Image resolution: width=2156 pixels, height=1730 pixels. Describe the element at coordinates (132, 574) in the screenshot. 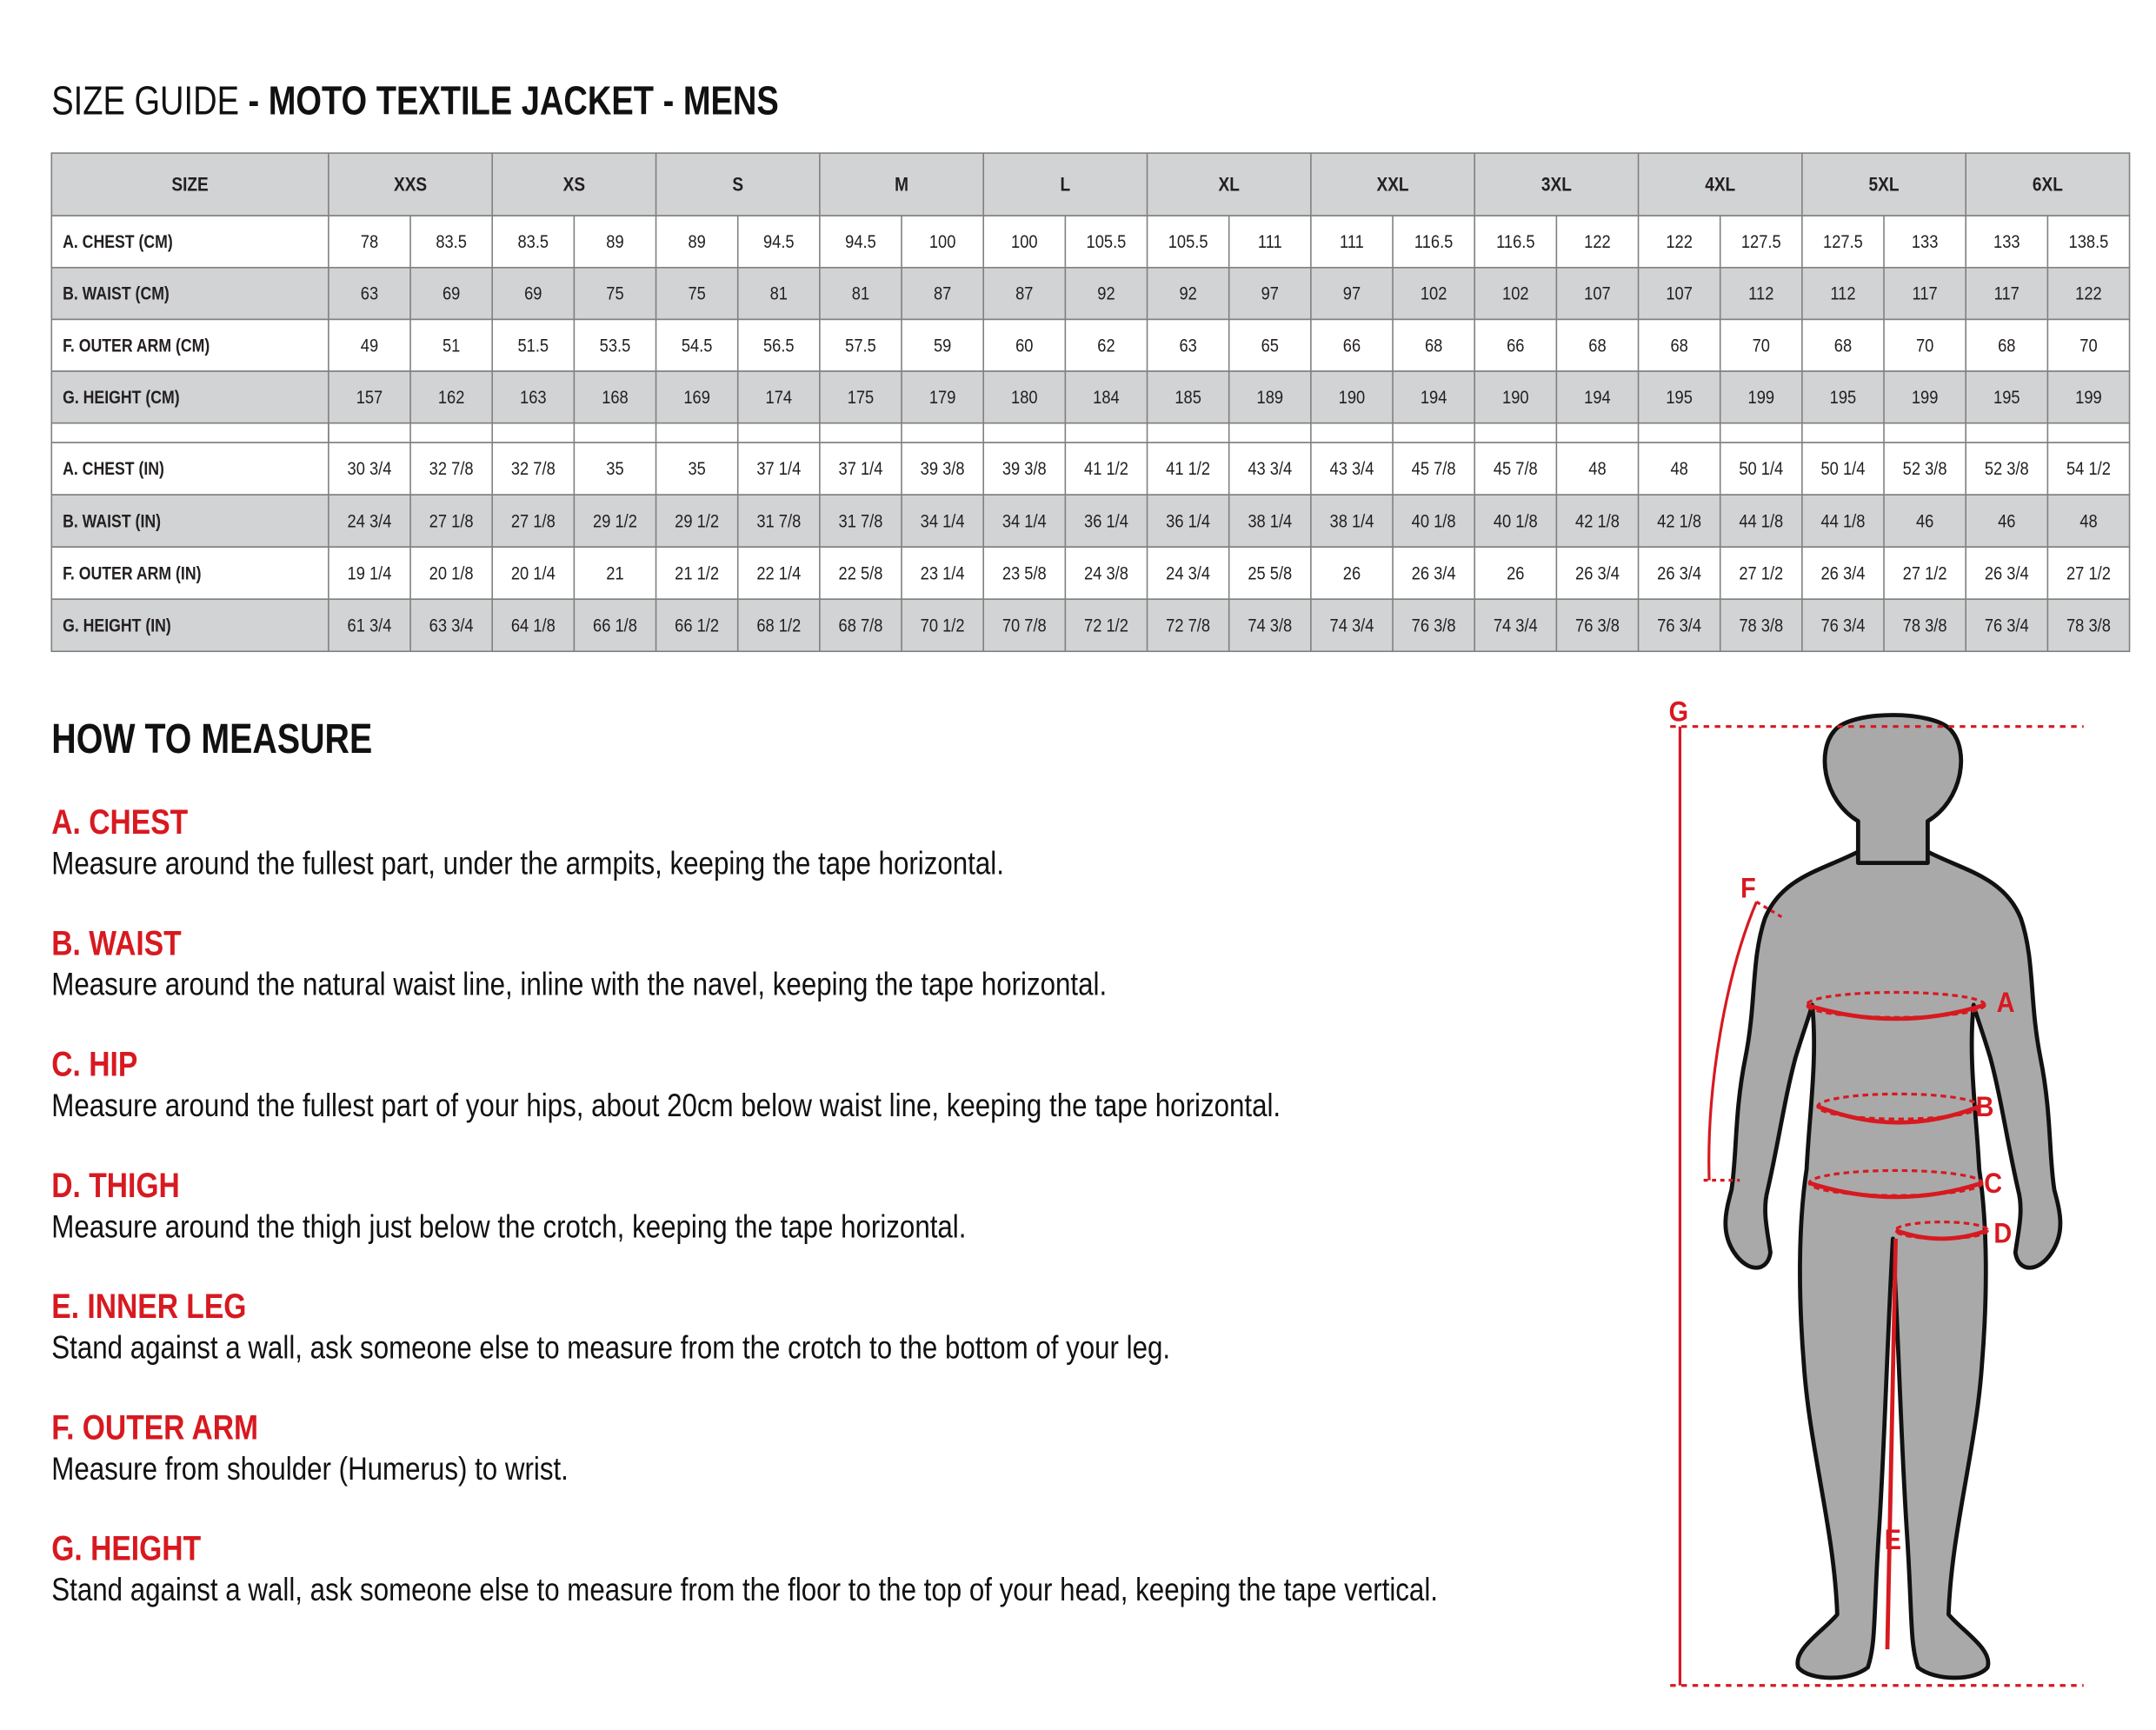

I see `row-label: F. OUTER ARM (IN)` at that location.